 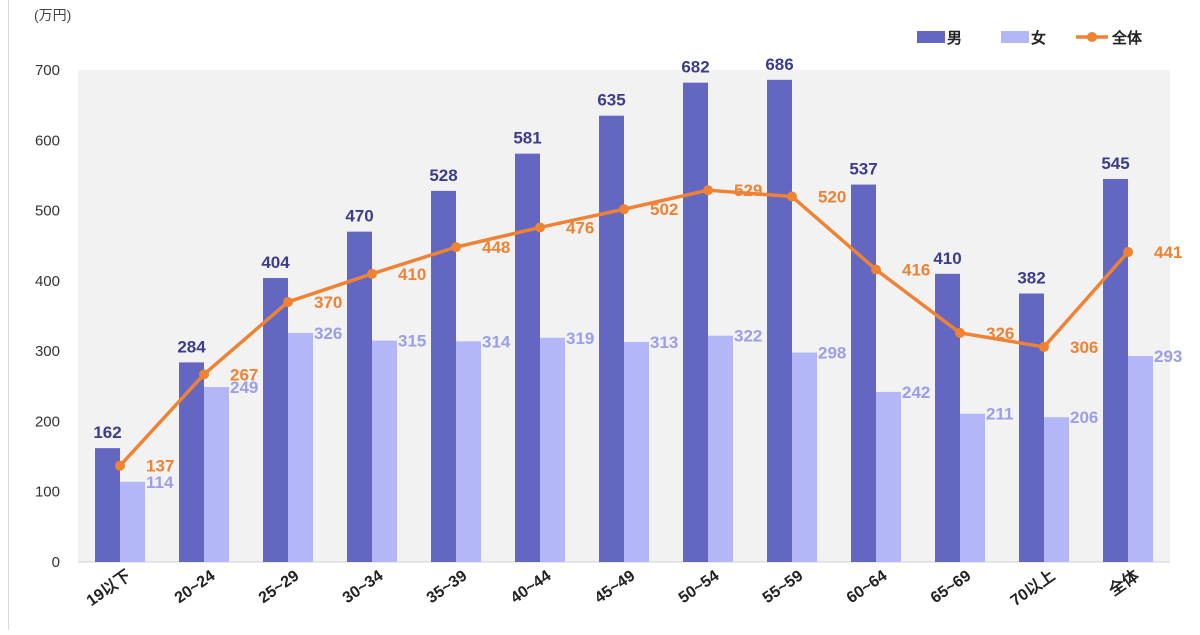 I want to click on data-label-male: 635, so click(x=611, y=100).